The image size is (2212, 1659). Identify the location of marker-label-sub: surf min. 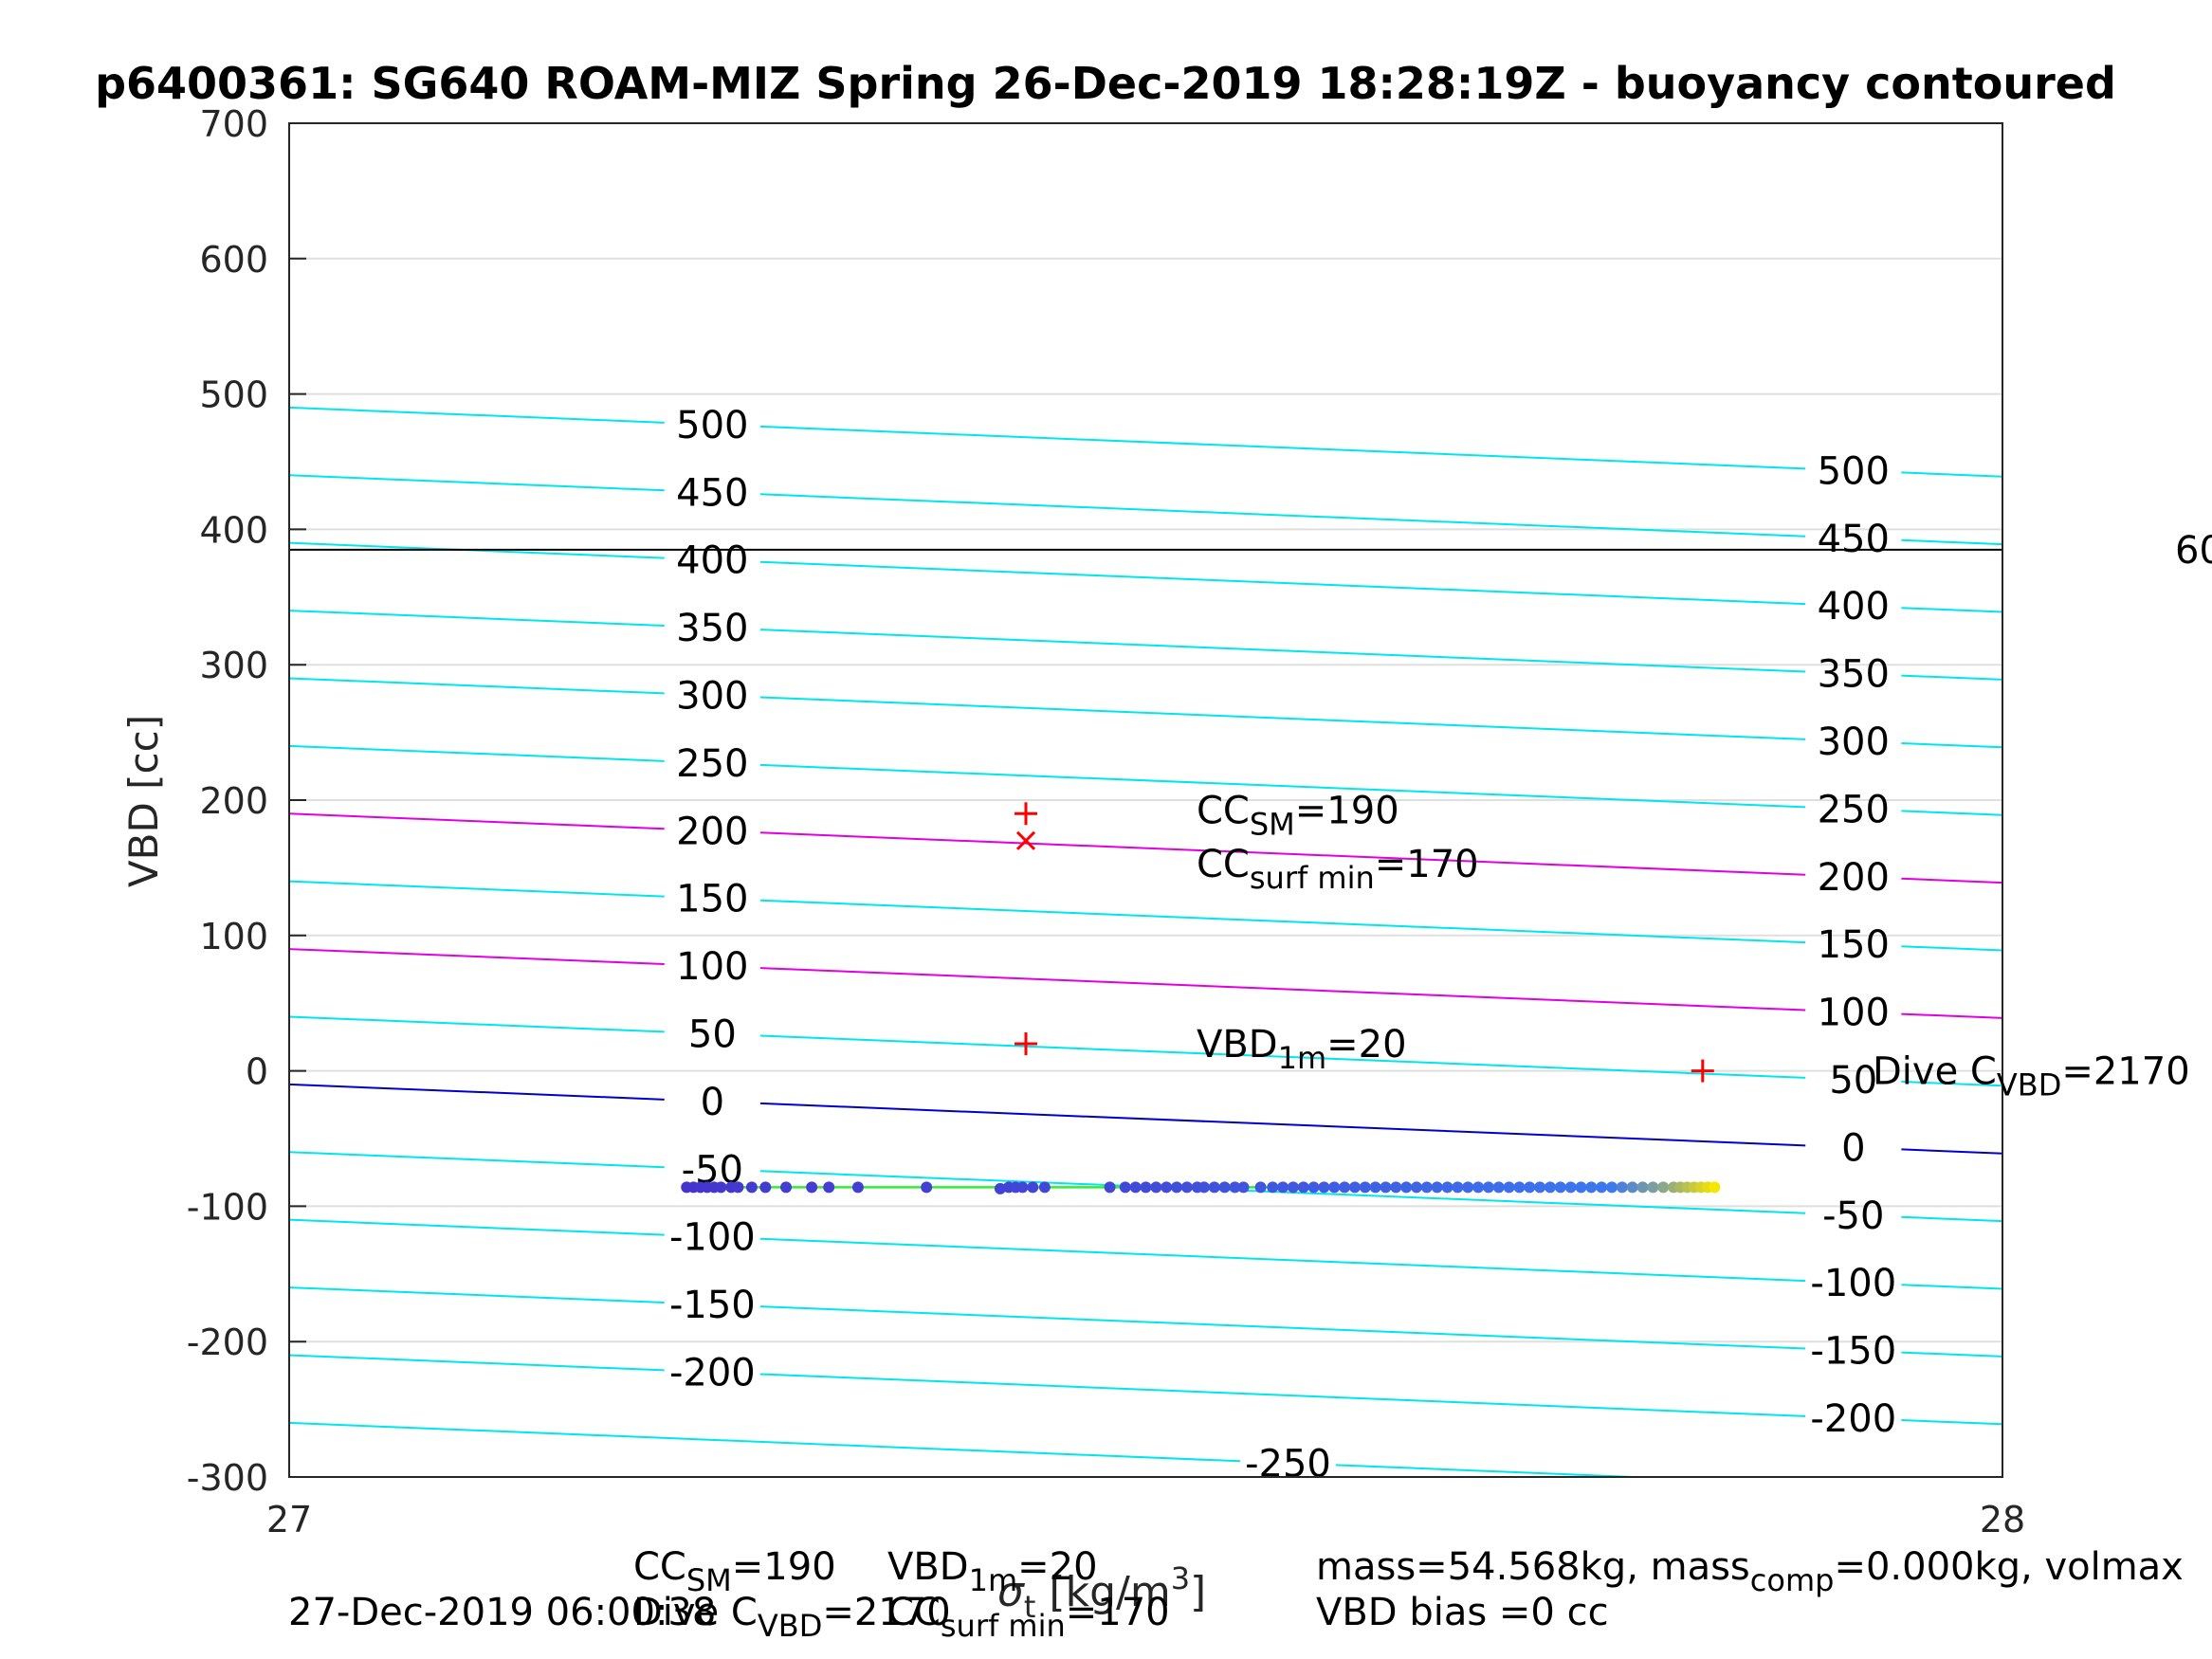
(1312, 878).